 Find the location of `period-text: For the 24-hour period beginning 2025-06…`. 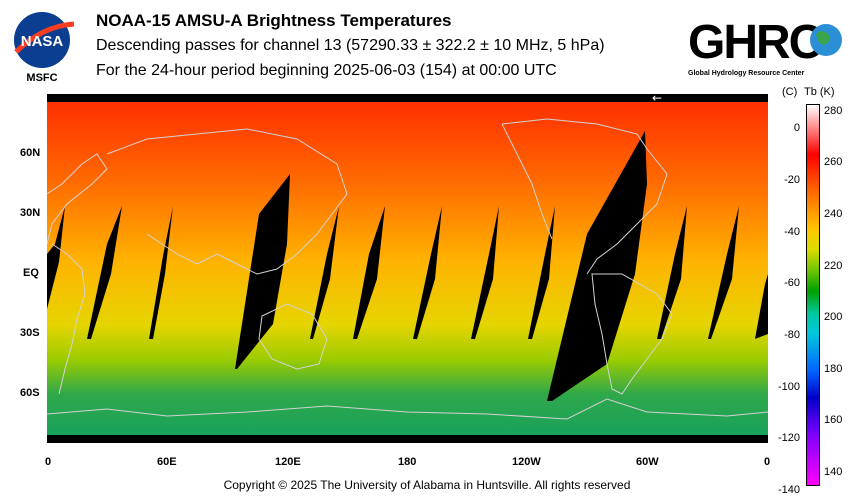

period-text: For the 24-hour period beginning 2025-06… is located at coordinates (326, 70).